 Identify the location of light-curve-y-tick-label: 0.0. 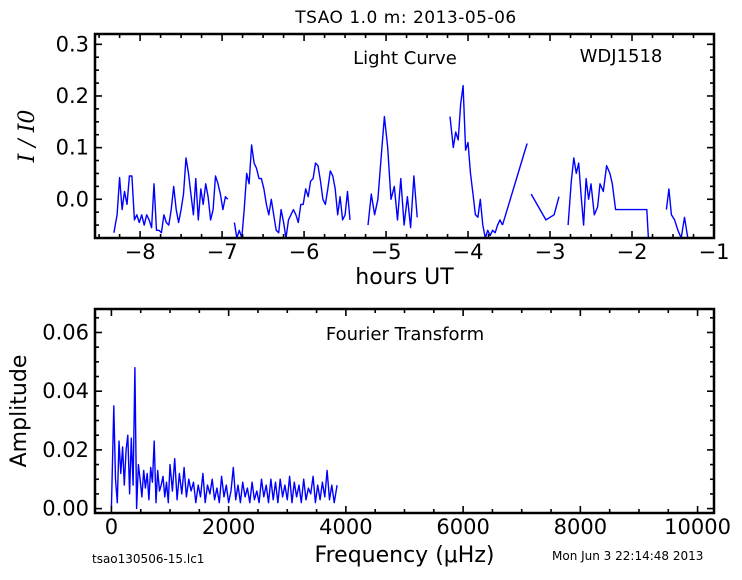
(72, 199).